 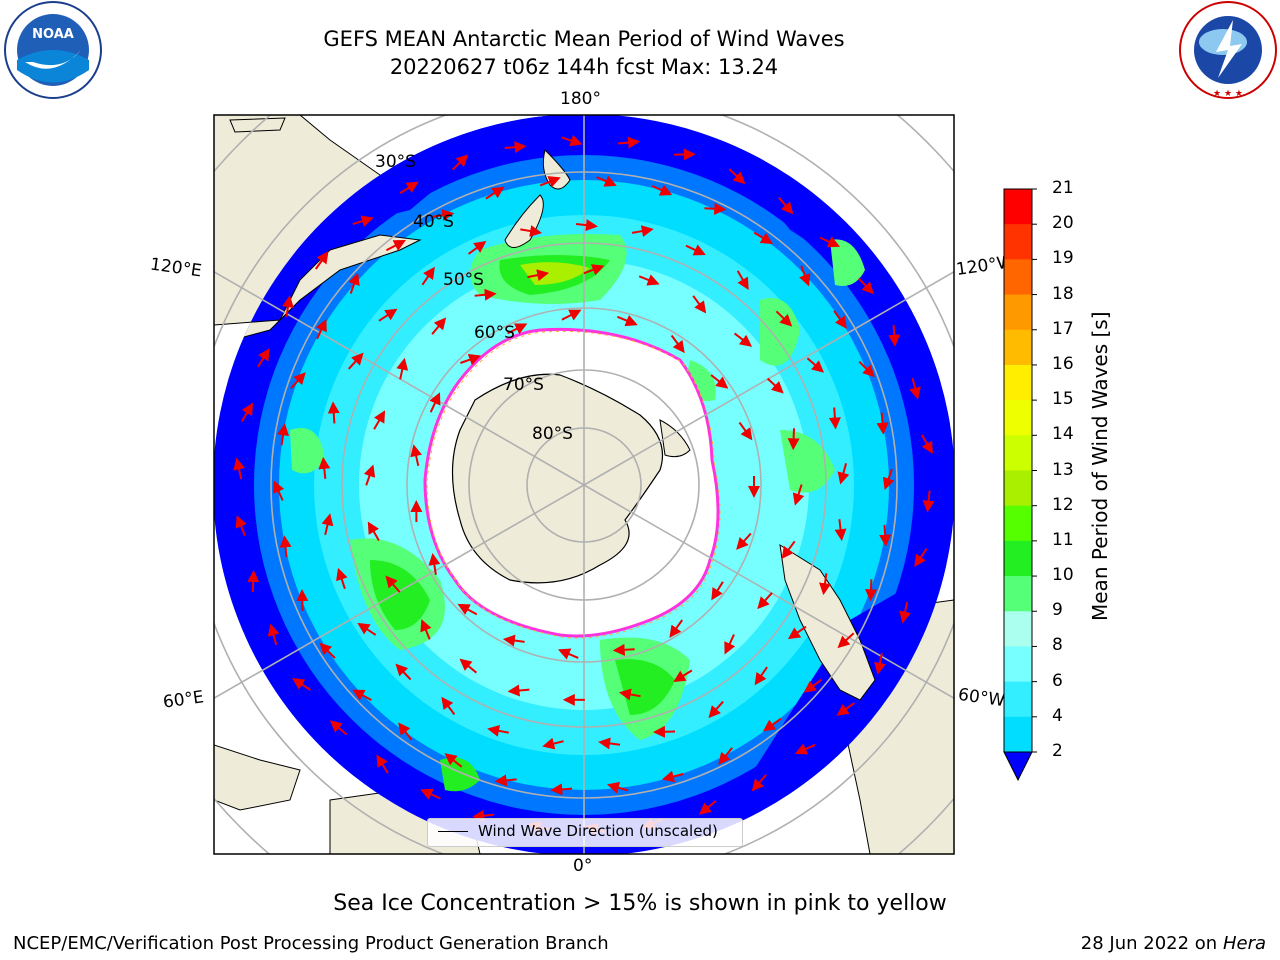 I want to click on colorbar-tick-label: 2, so click(x=1057, y=751).